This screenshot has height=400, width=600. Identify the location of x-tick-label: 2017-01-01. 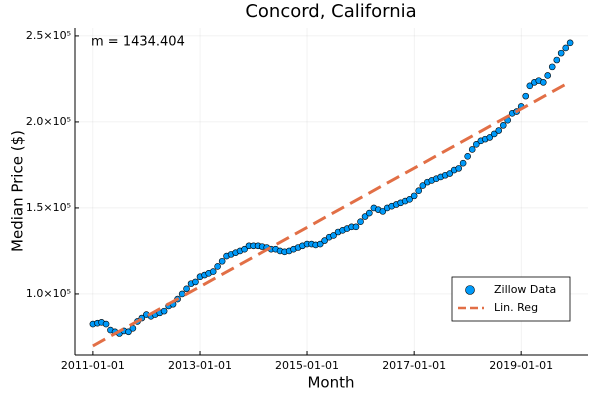
(414, 365).